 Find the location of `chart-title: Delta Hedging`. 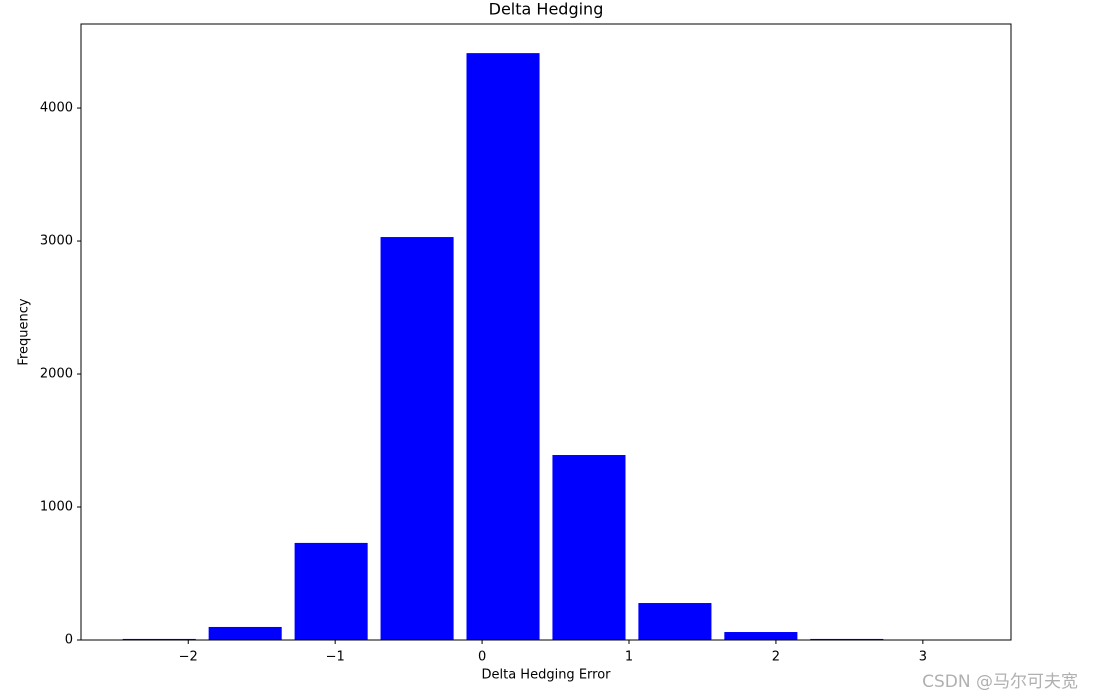

chart-title: Delta Hedging is located at coordinates (546, 9).